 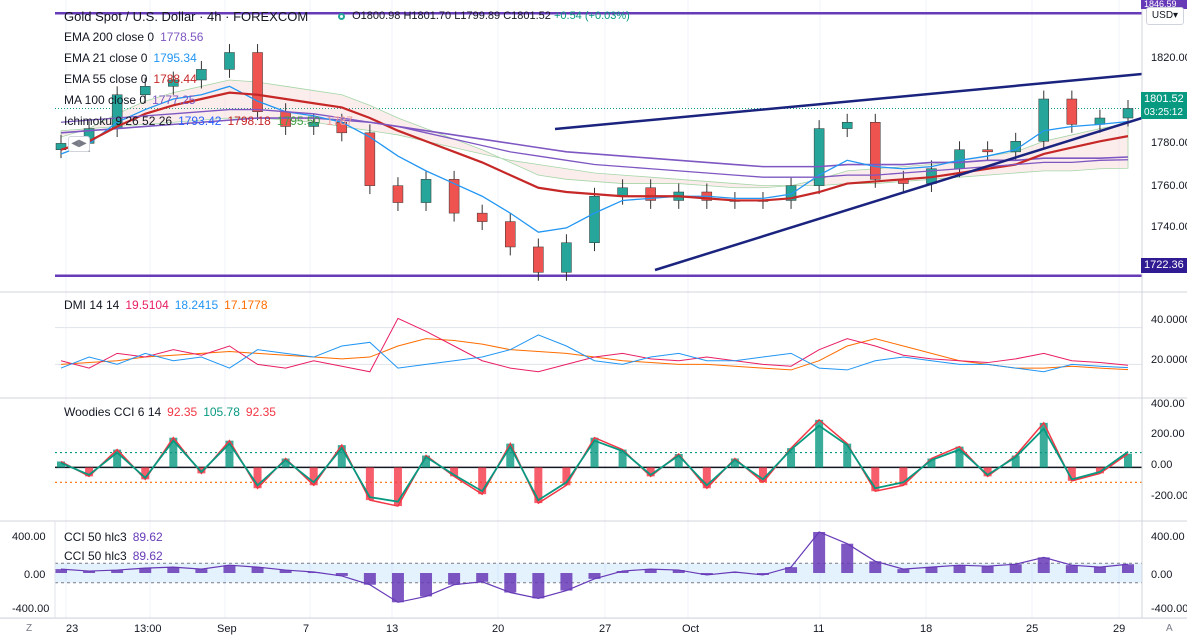 I want to click on legend-dmi: DMI 14 14 19.5104 18.2415 17.1778, so click(x=166, y=305).